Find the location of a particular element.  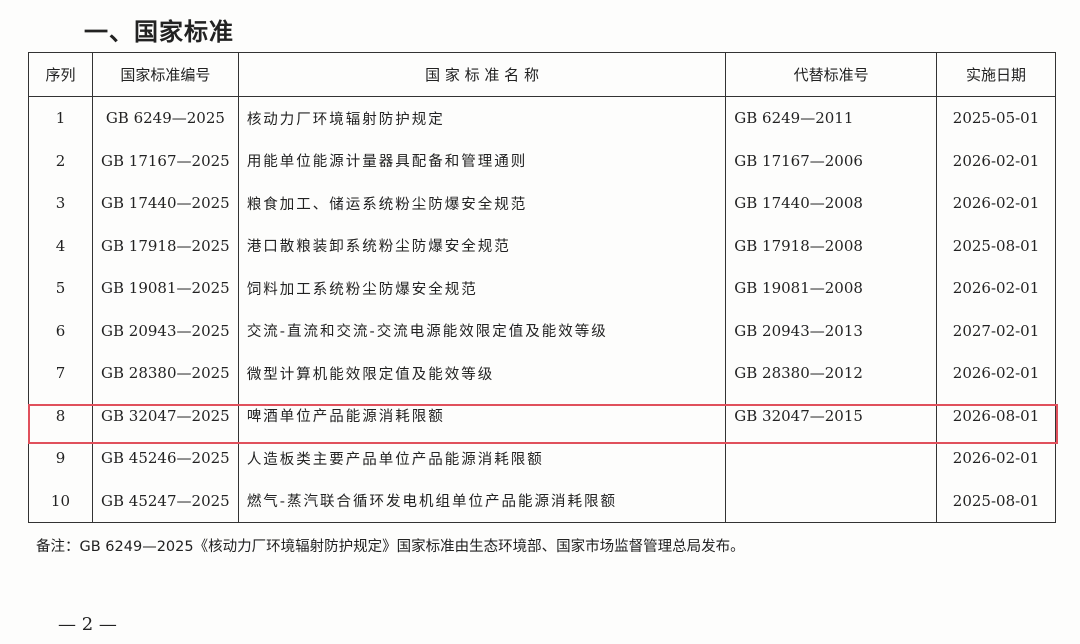

cell-name: 人造板类主要产品单位产品能源消耗限额 is located at coordinates (482, 458).